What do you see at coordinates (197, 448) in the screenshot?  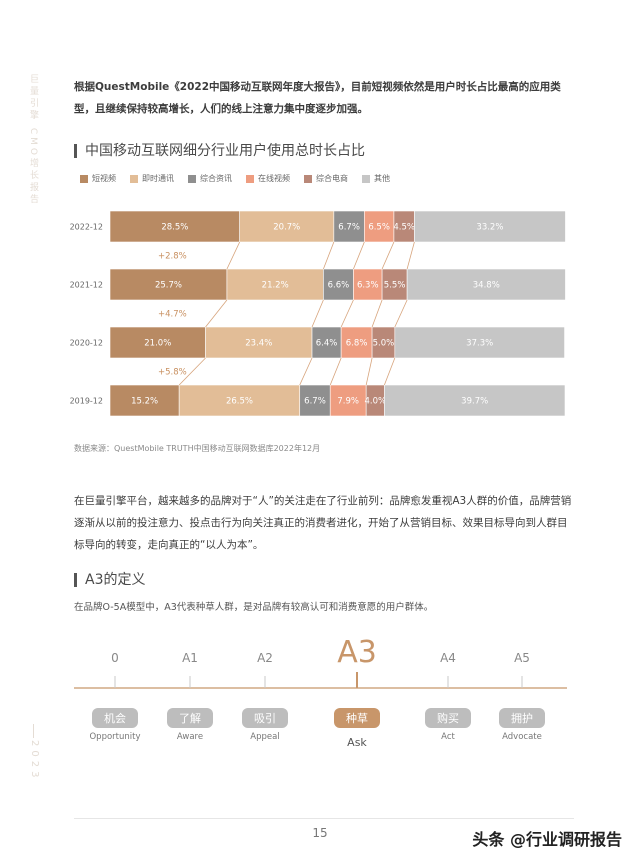 I see `data-source: 数据来源：QuestMobile TRUTH中国移动互联网数据库2022年12月` at bounding box center [197, 448].